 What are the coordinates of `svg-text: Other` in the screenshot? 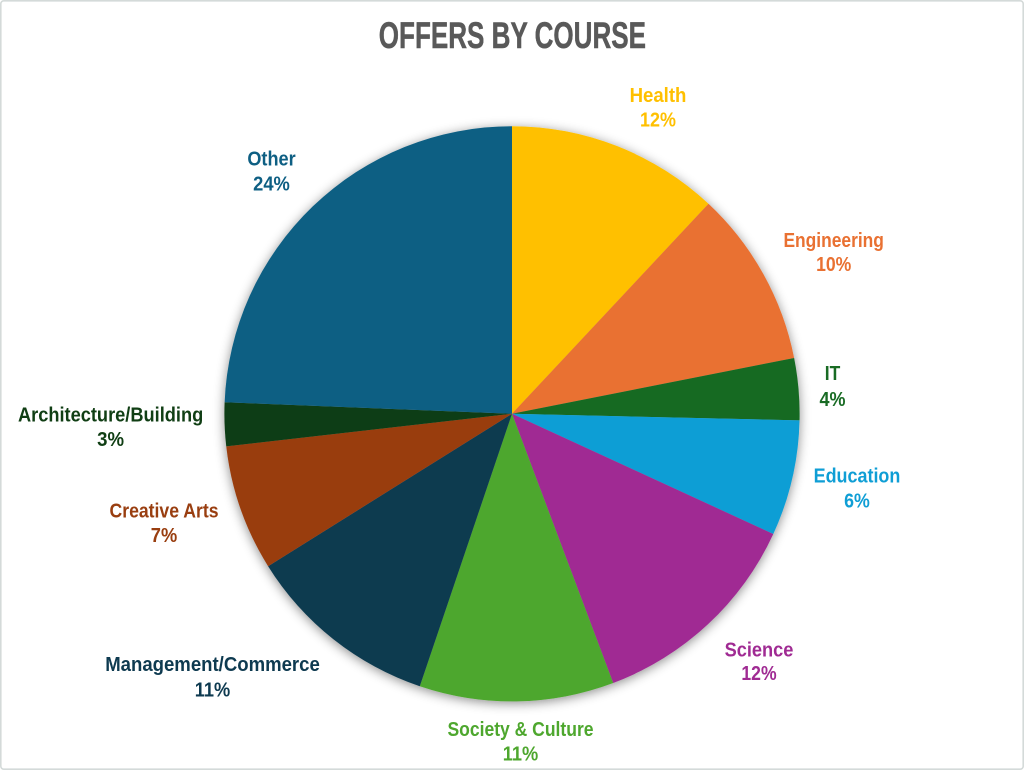 It's located at (271, 159).